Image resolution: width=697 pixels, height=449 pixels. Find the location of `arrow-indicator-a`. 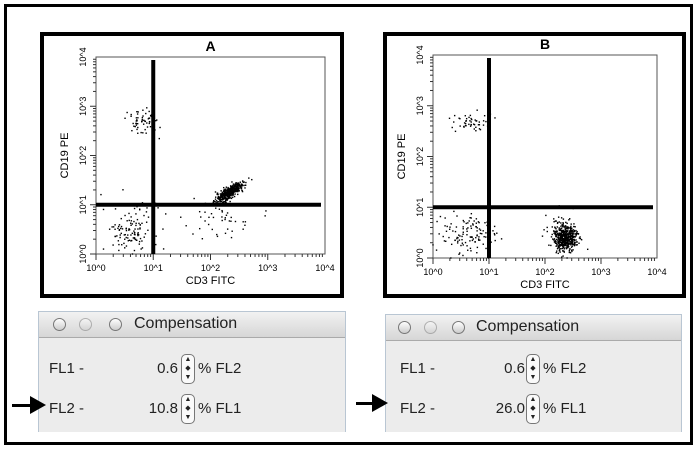

arrow-indicator-a is located at coordinates (29, 405).